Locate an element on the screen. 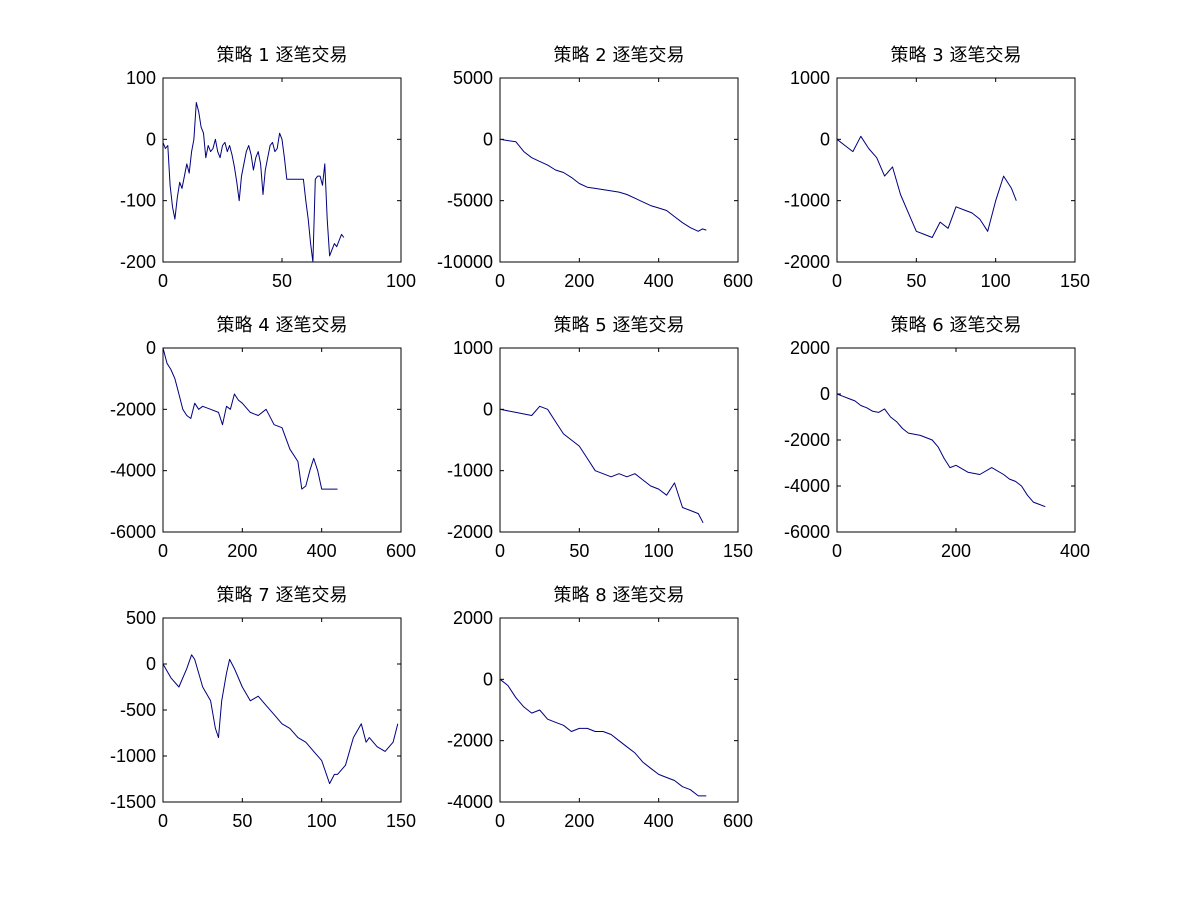 The image size is (1201, 901). subplot-8: -4000 -2000 0 2000 0 200 400 600 策略 8 逐笔交易 is located at coordinates (600, 708).